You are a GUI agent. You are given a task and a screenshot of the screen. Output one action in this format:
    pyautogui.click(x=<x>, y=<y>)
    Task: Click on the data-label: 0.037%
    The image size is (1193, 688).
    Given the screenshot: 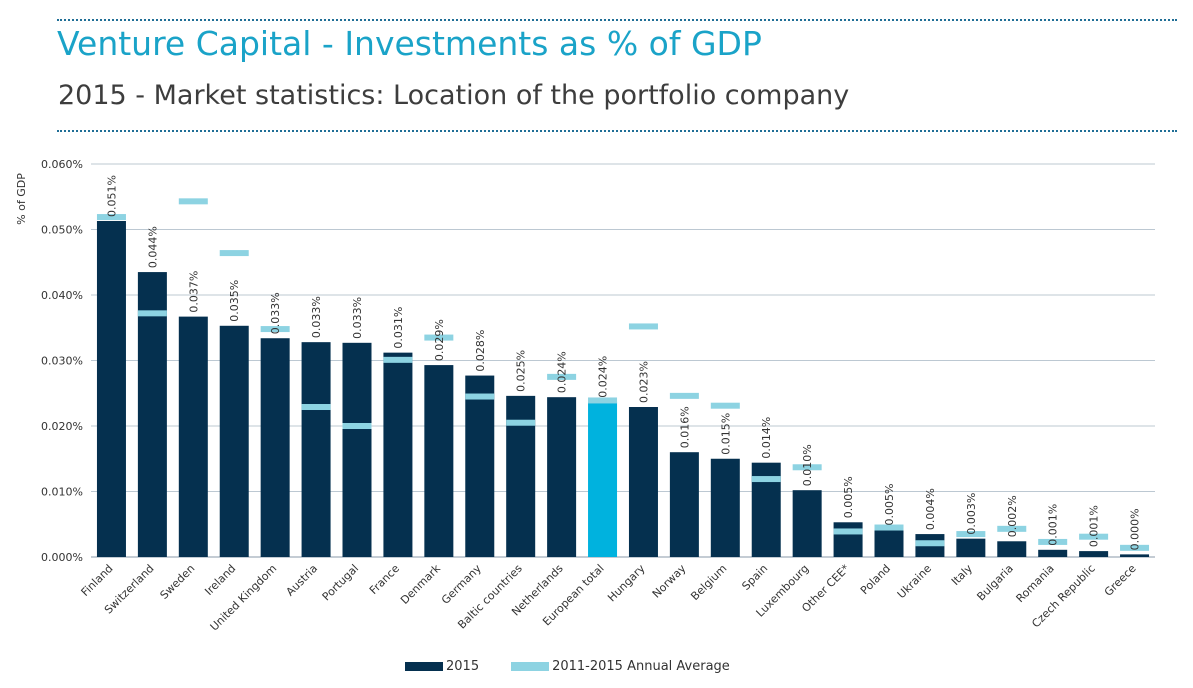 What is the action you would take?
    pyautogui.click(x=193, y=292)
    